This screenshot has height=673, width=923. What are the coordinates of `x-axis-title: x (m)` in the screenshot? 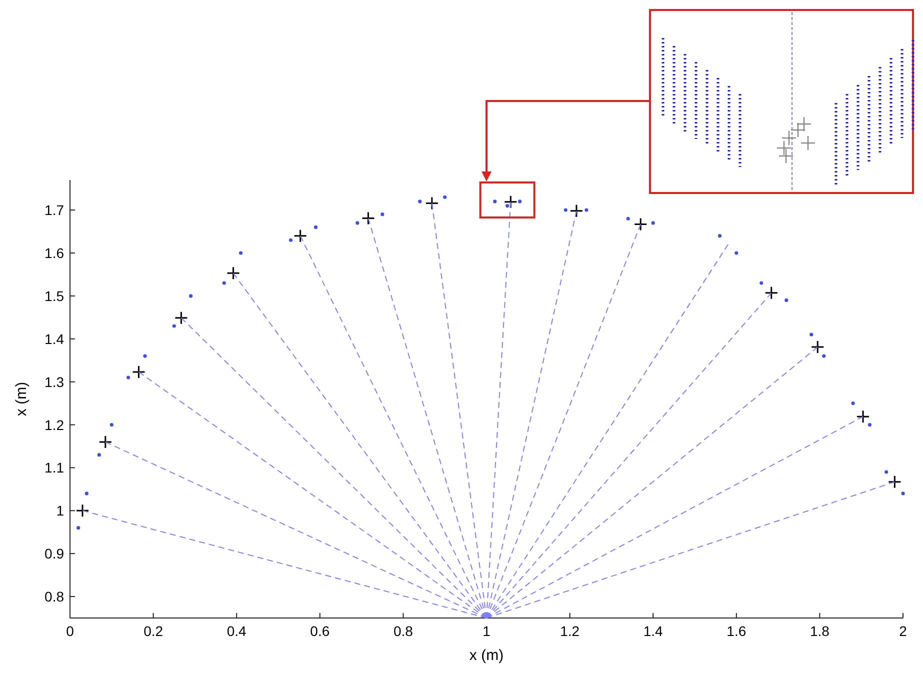 It's located at (486, 655).